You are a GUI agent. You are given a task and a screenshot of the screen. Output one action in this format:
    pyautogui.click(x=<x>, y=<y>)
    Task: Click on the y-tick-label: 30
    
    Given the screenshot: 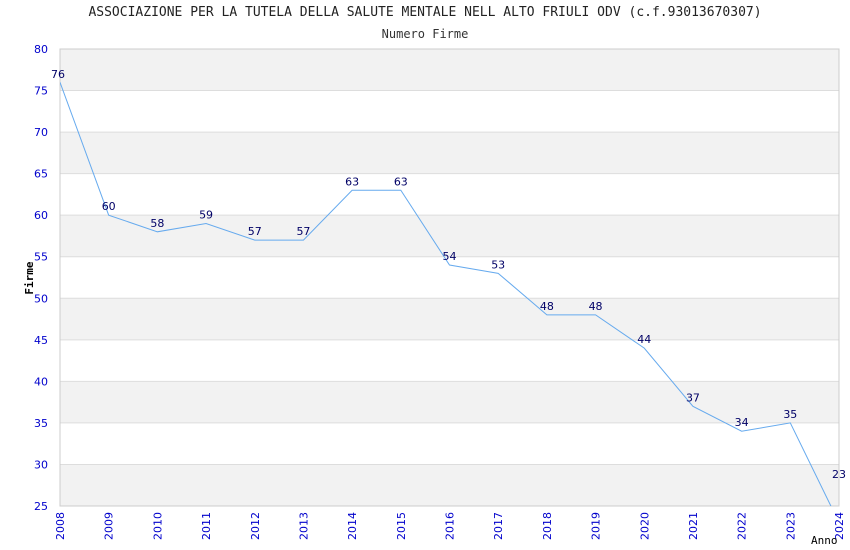 What is the action you would take?
    pyautogui.click(x=41, y=464)
    